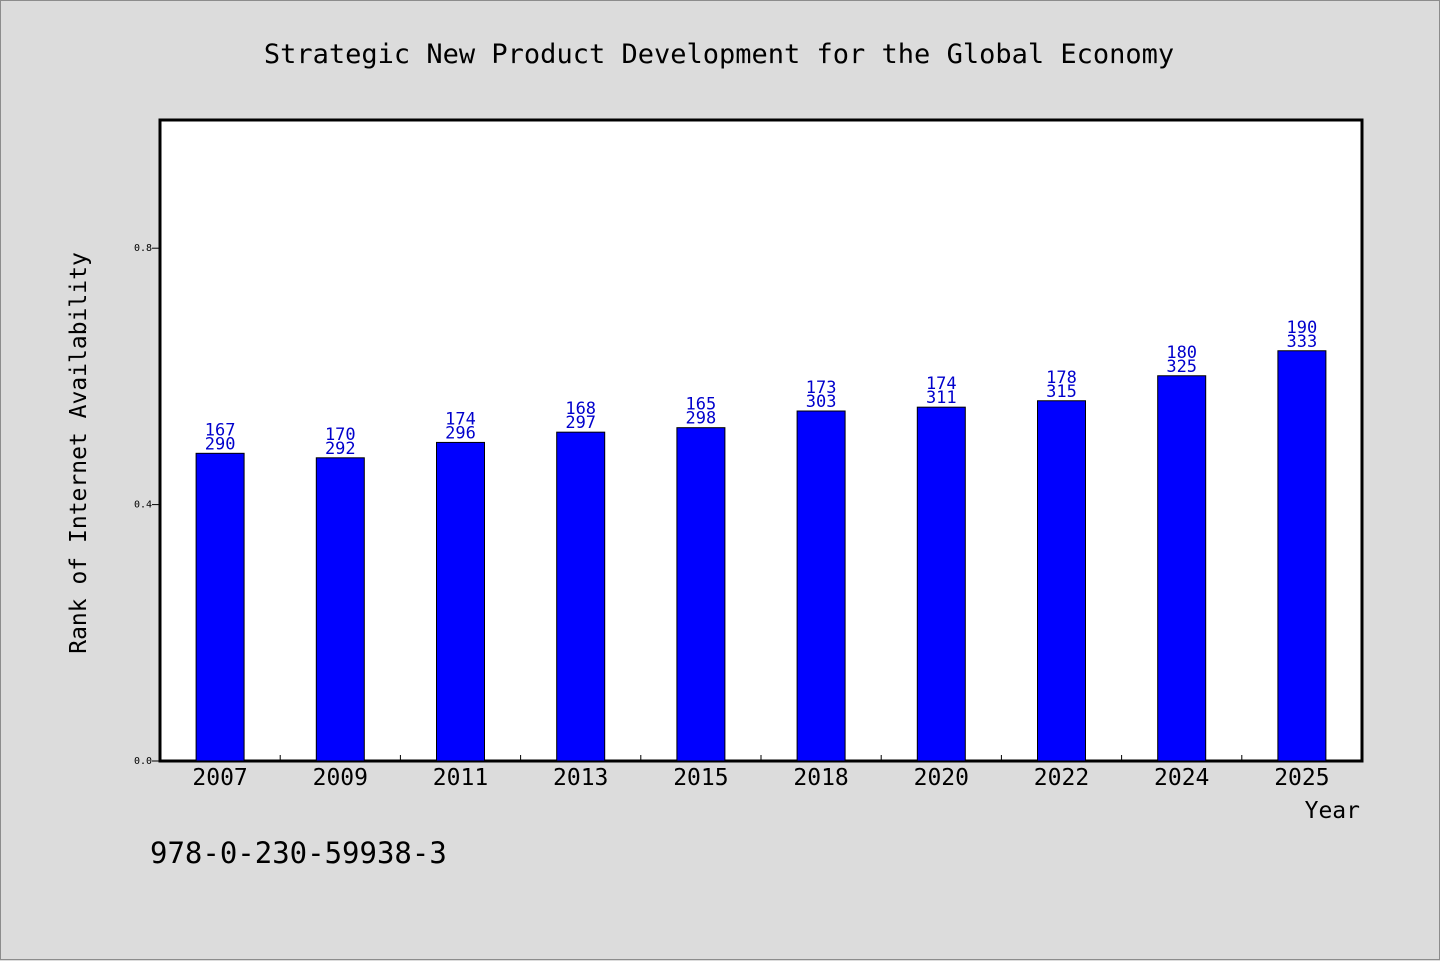  Describe the element at coordinates (701, 405) in the screenshot. I see `data-label-top: 165` at that location.